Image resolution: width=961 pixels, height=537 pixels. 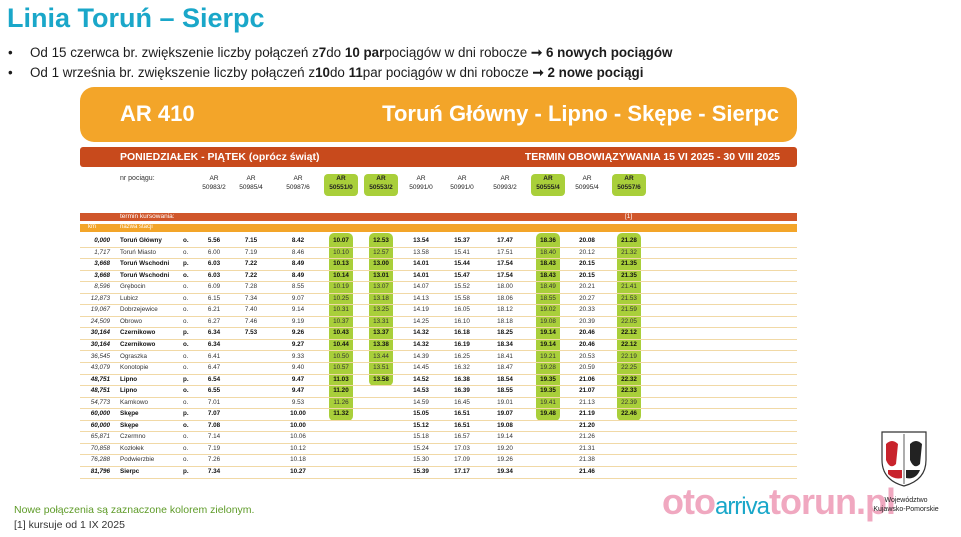 I want to click on time-cell: 14.53, so click(x=421, y=391).